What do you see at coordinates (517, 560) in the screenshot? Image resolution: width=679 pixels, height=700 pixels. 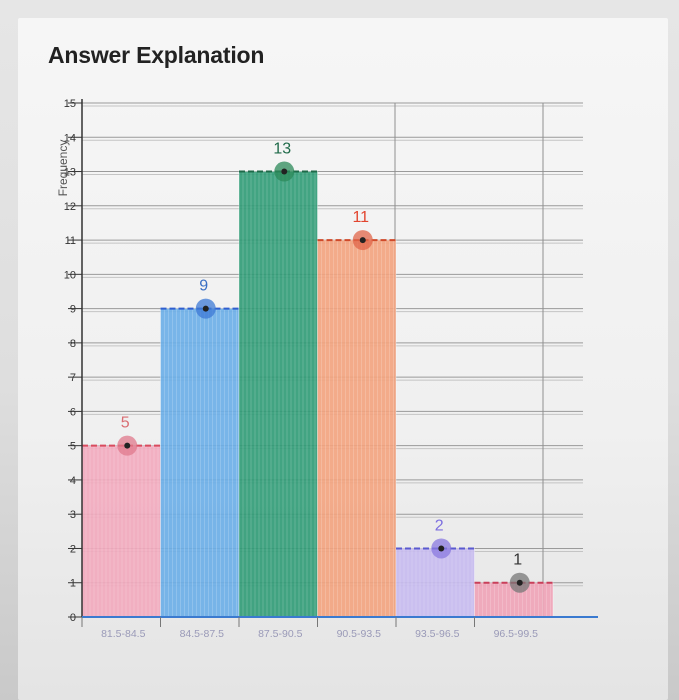 I see `data-label: 1` at bounding box center [517, 560].